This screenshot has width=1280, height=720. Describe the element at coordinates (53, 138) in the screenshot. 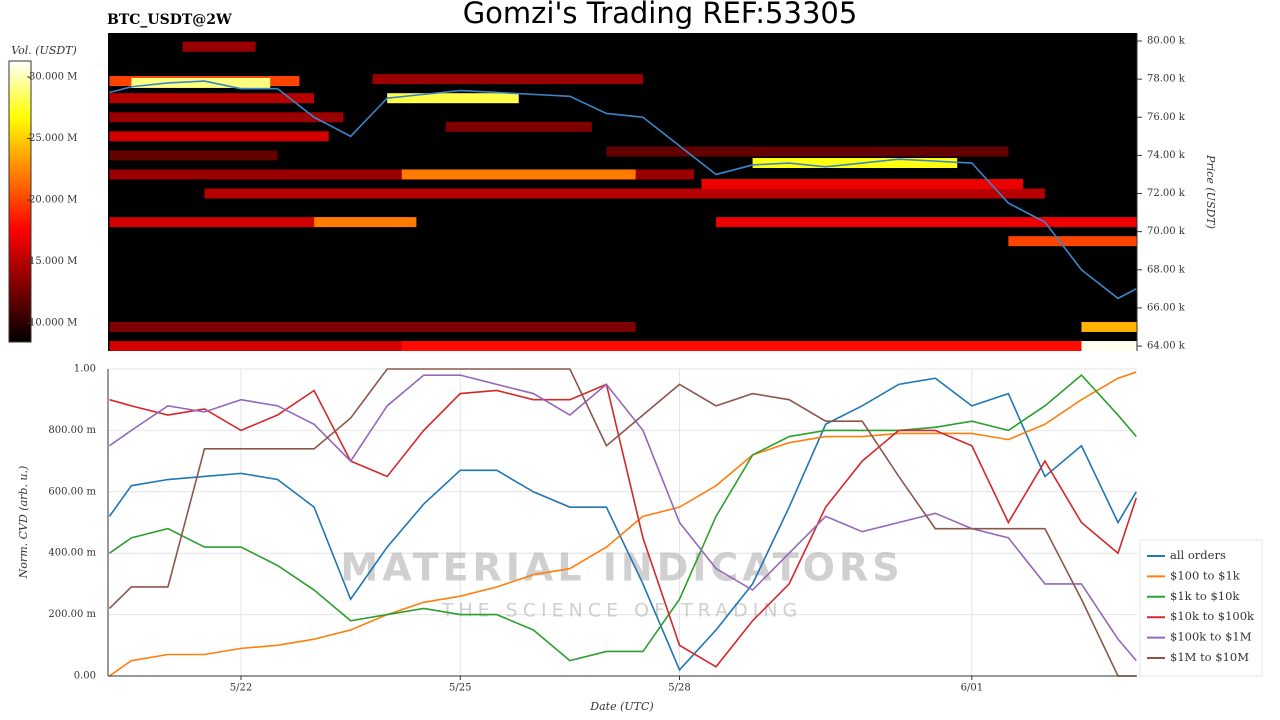

I see `colorbar-tick-label: 25.000 M` at that location.